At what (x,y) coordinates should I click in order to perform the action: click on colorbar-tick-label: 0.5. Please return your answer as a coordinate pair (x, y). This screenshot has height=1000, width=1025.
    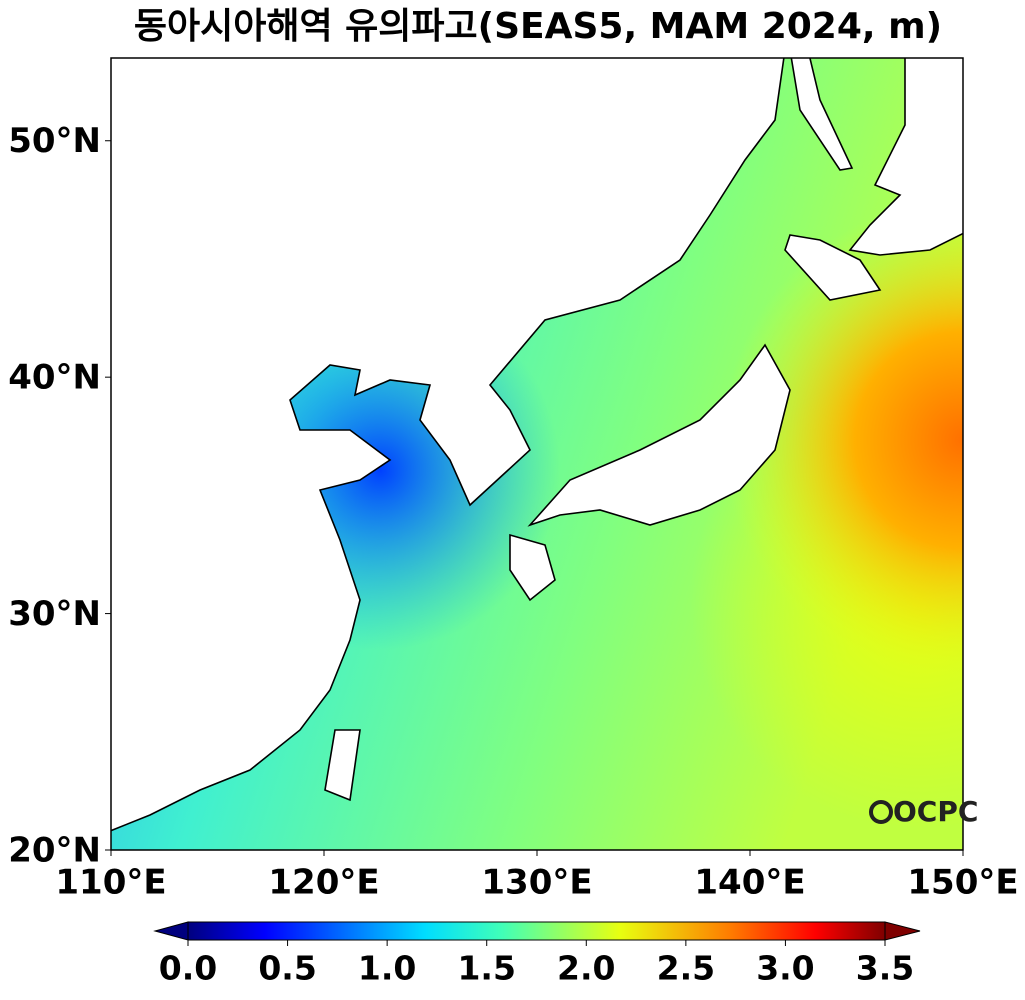
    Looking at the image, I should click on (287, 968).